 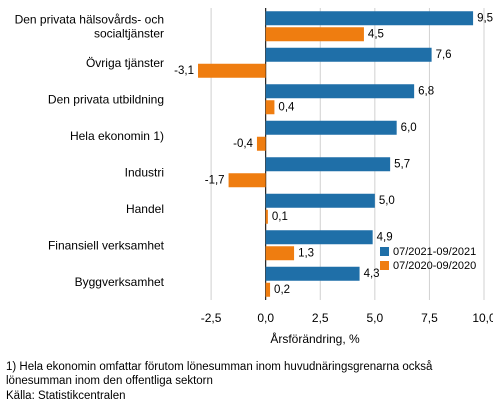 I want to click on bar-value-label: -3,1, so click(x=184, y=71).